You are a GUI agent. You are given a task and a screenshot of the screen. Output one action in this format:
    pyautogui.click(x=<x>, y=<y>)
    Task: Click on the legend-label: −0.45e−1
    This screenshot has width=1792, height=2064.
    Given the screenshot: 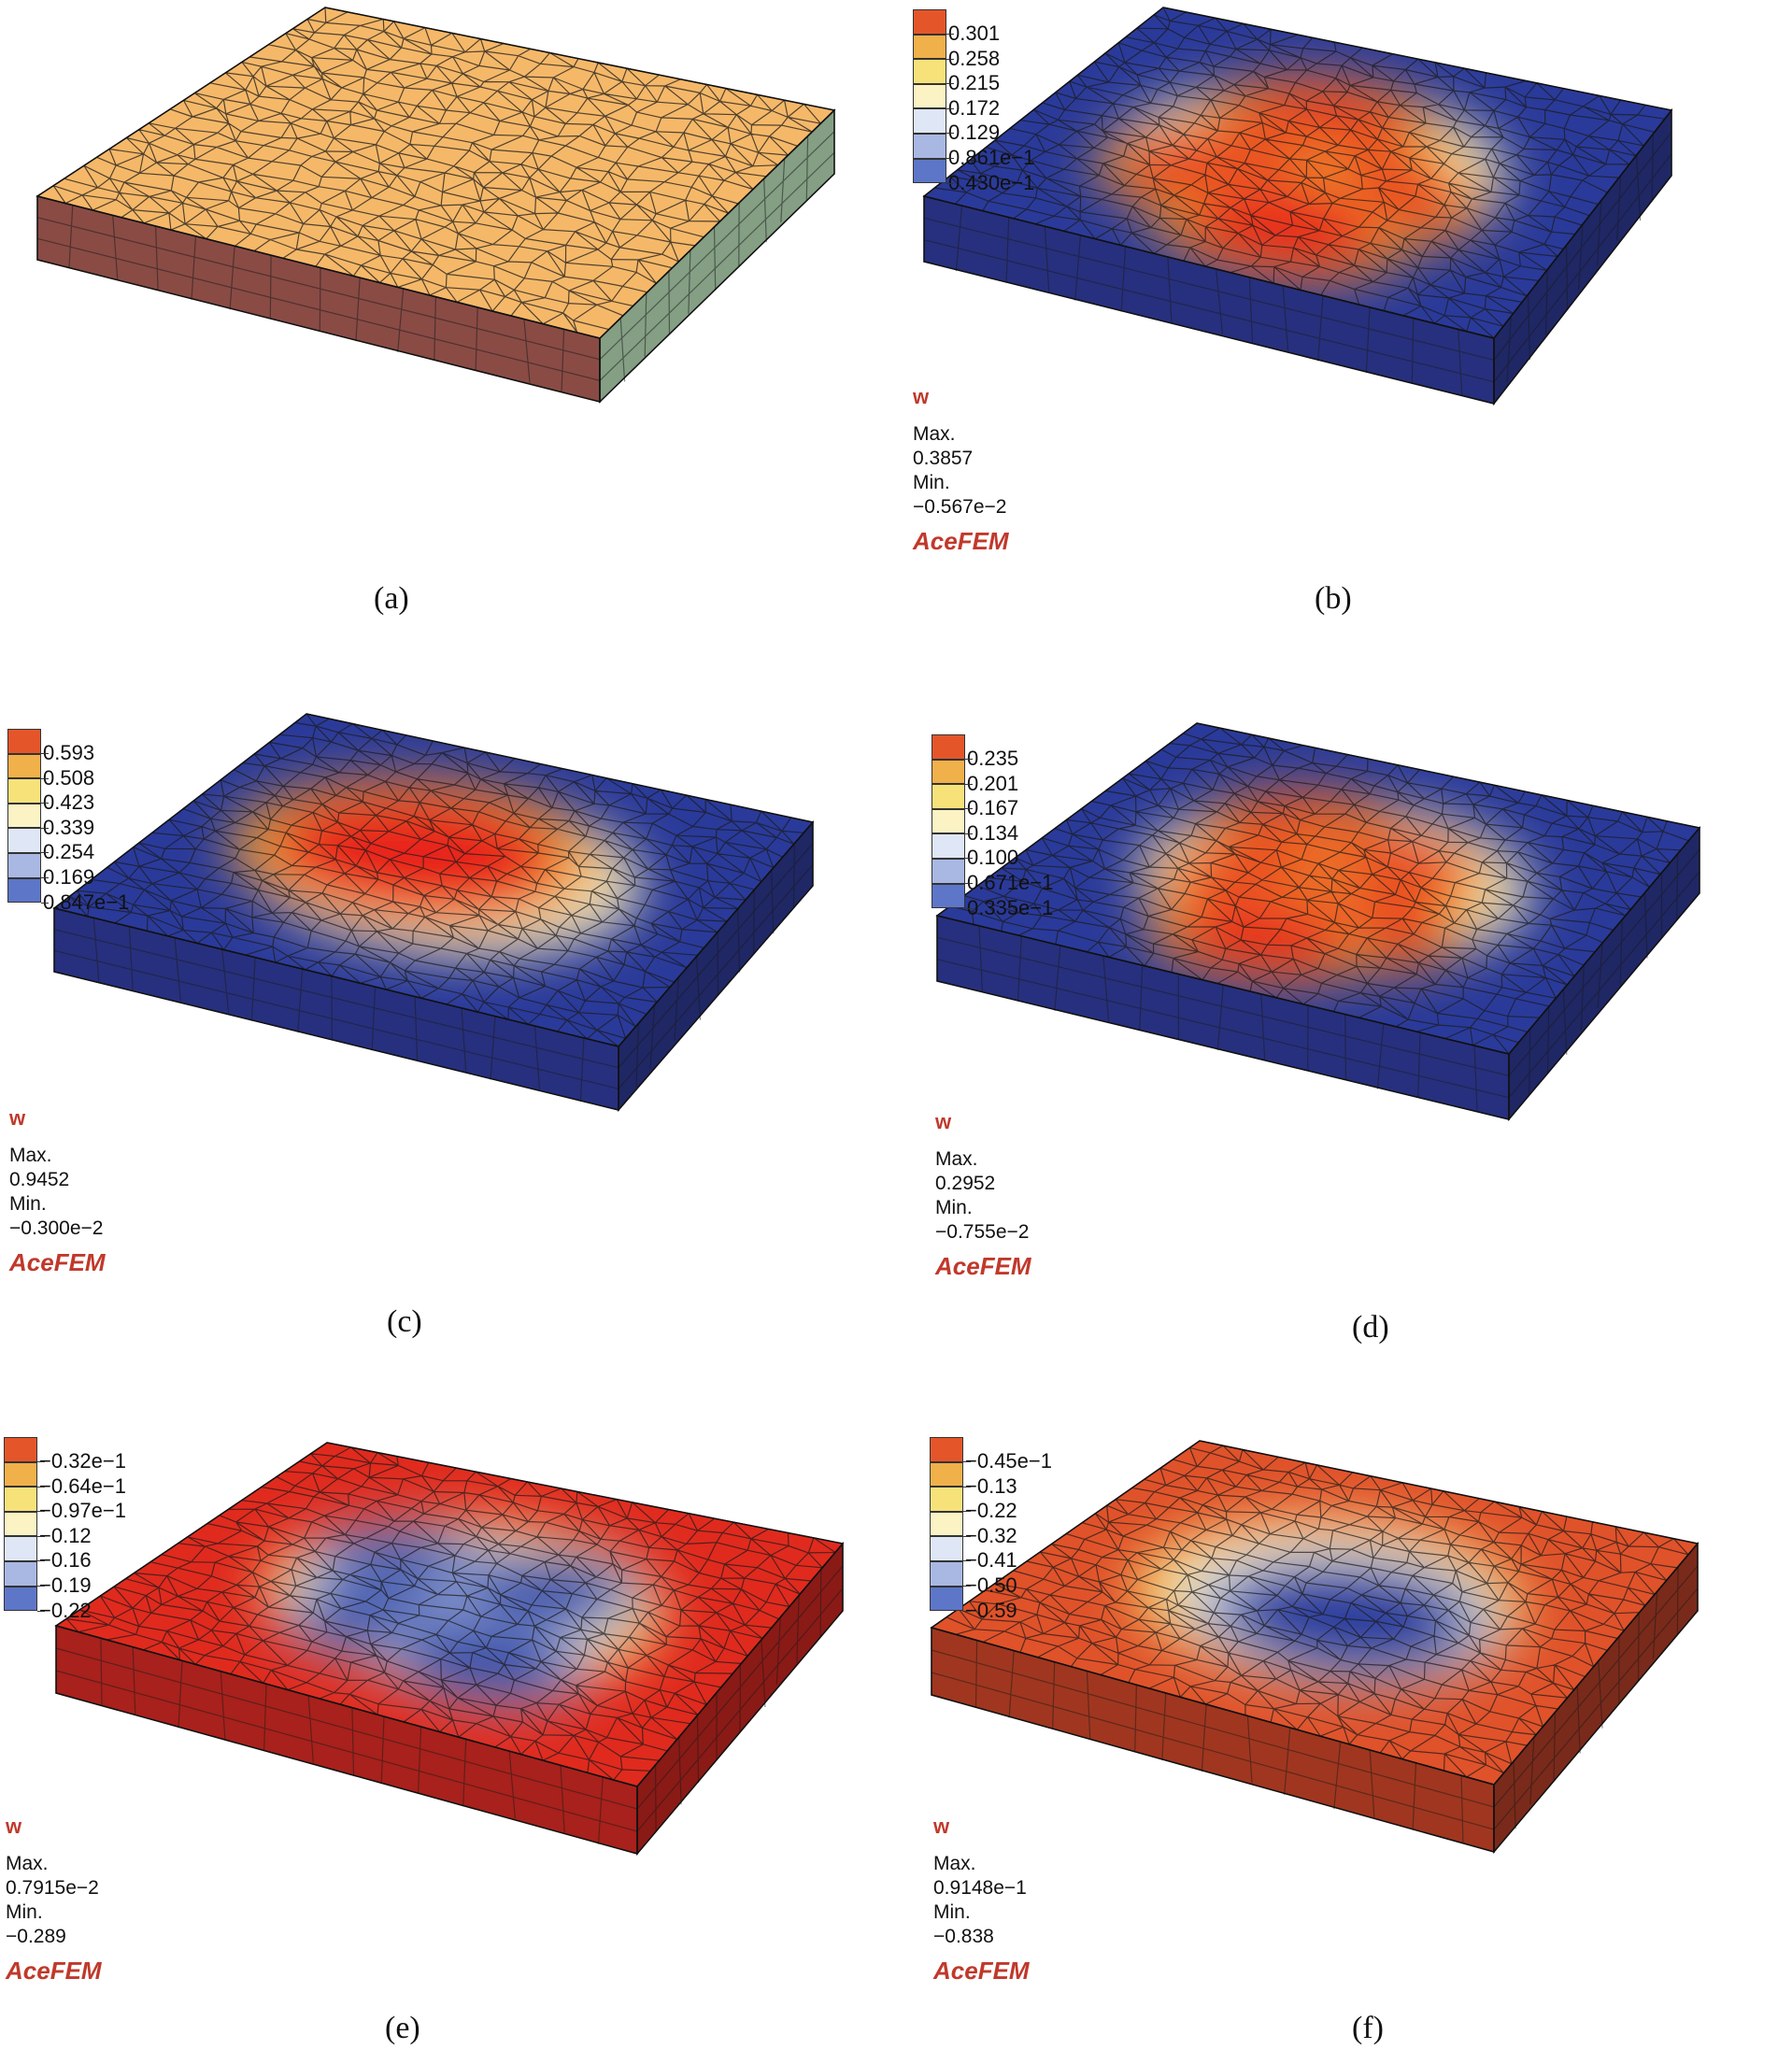 What is the action you would take?
    pyautogui.click(x=1008, y=1461)
    